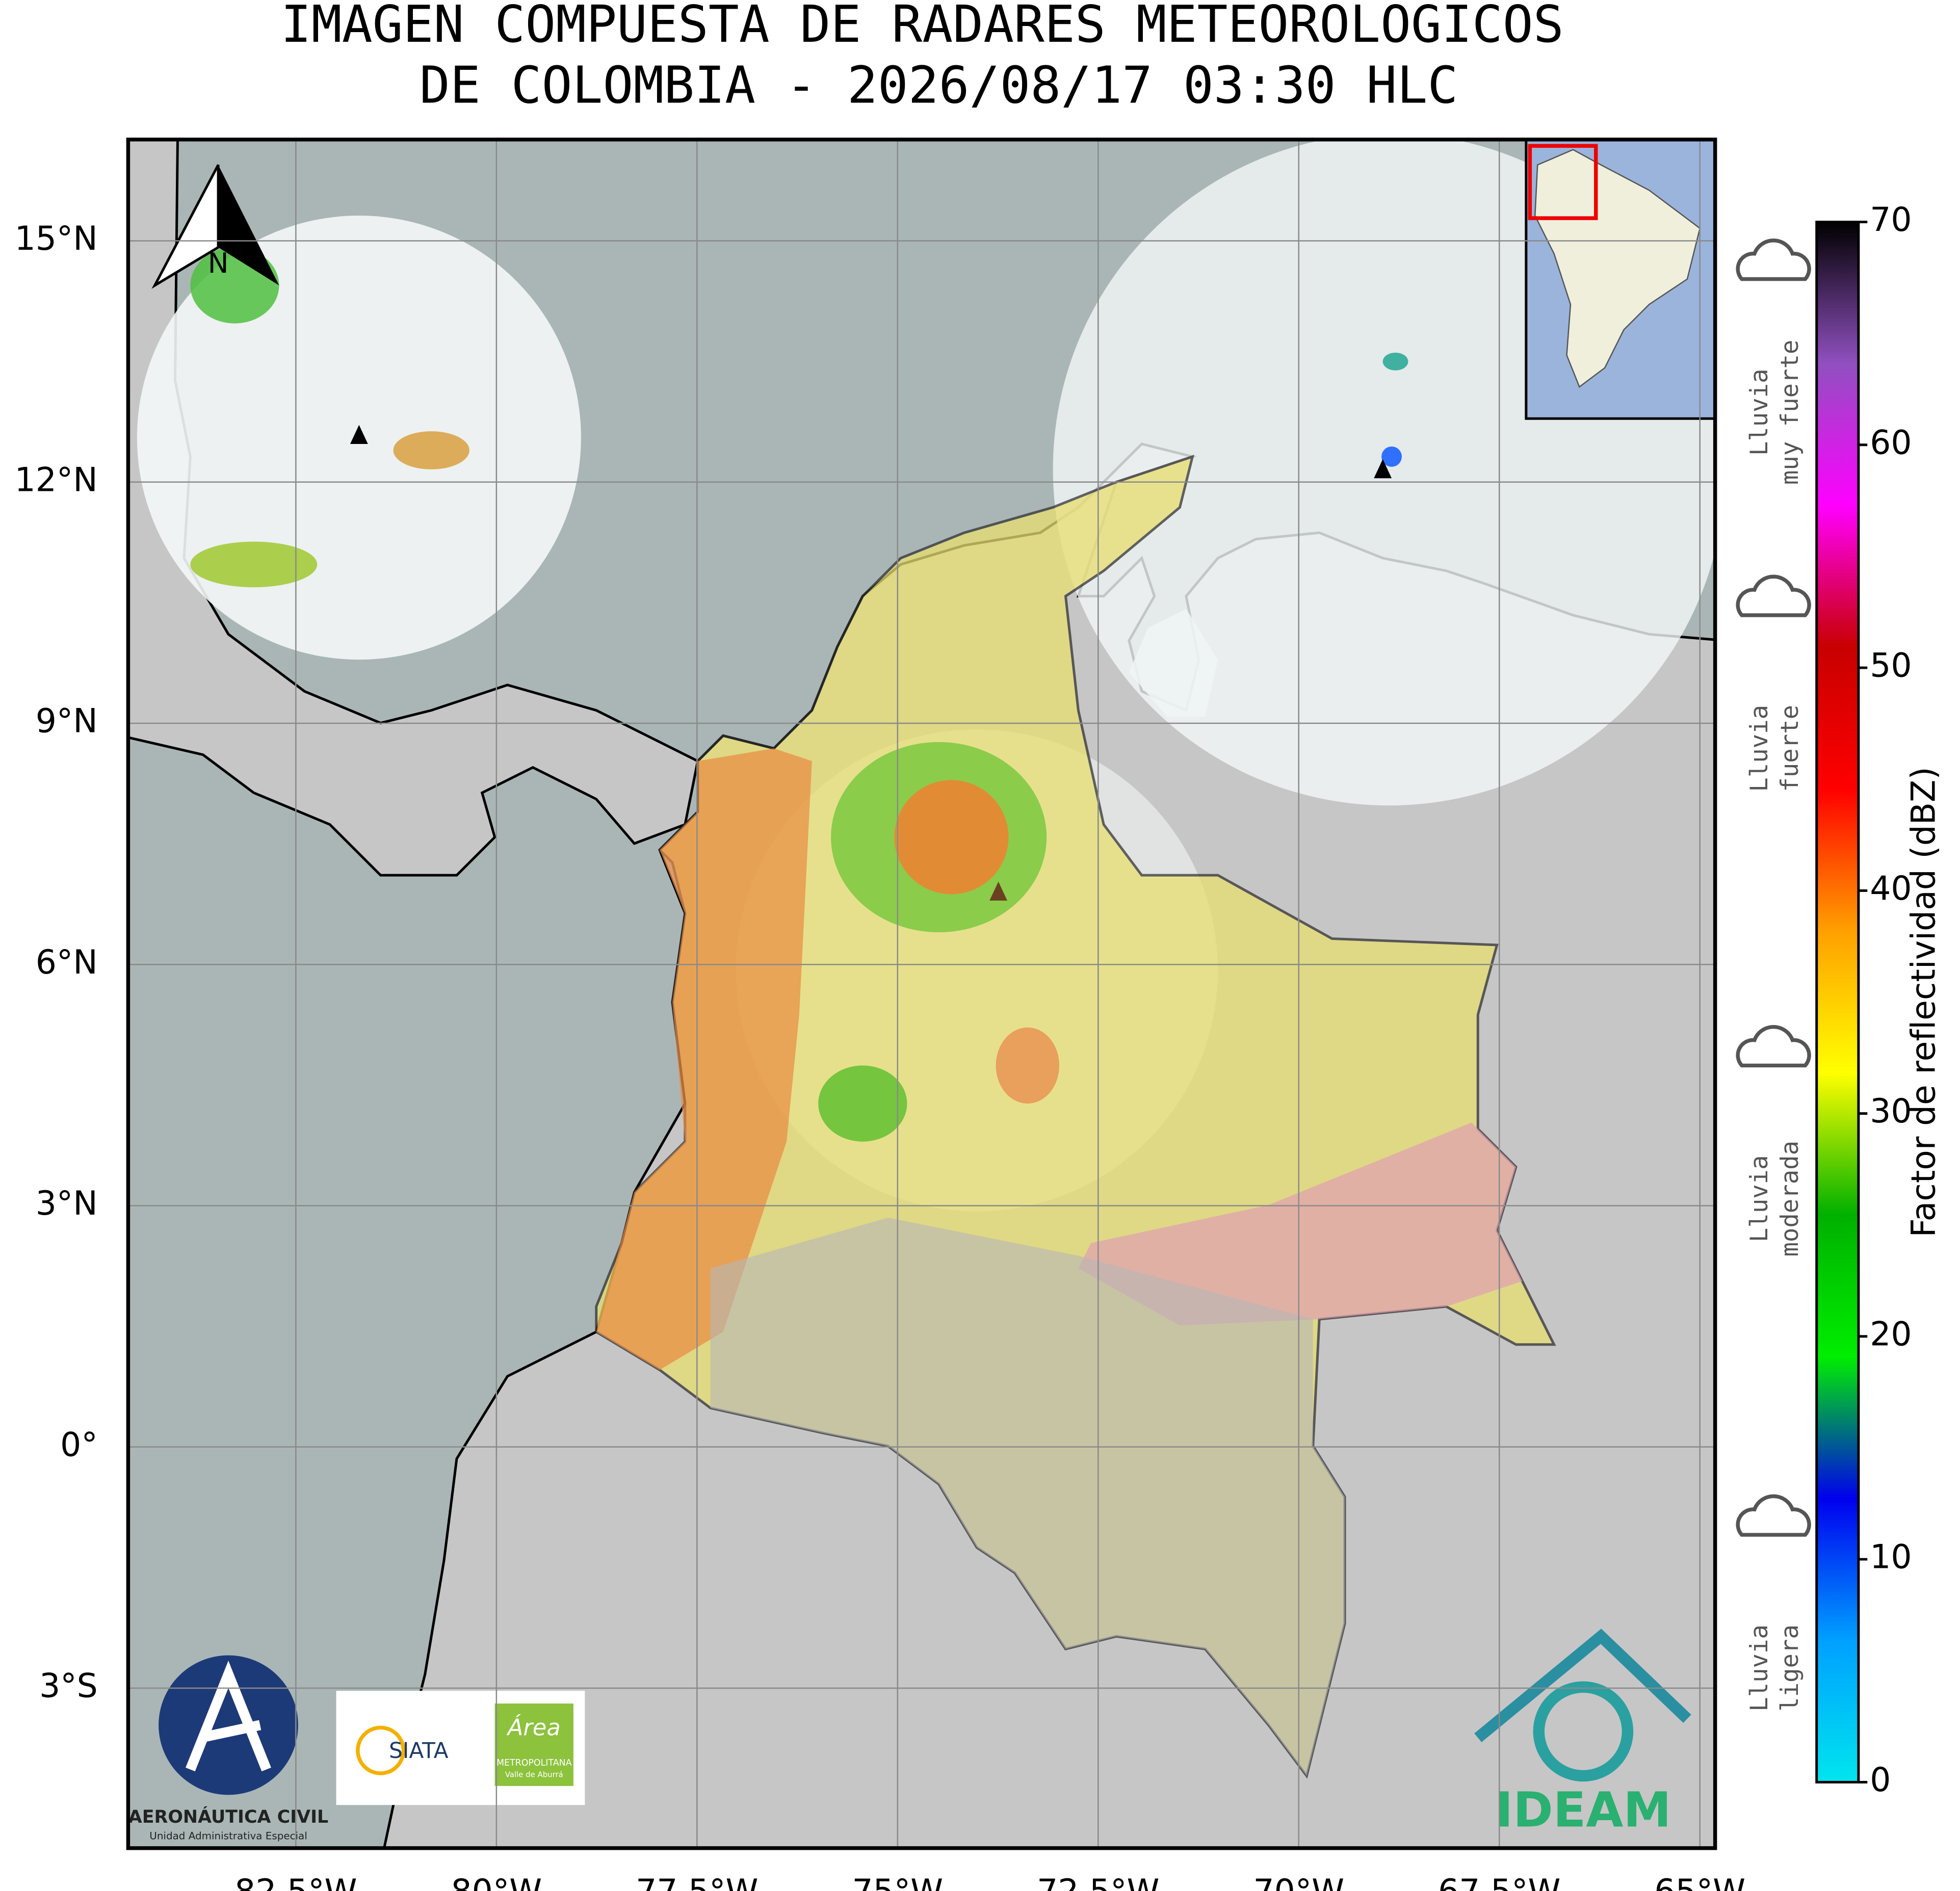 Image resolution: width=1960 pixels, height=1891 pixels. Describe the element at coordinates (1881, 1780) in the screenshot. I see `colorbar-tick-label: 0` at that location.